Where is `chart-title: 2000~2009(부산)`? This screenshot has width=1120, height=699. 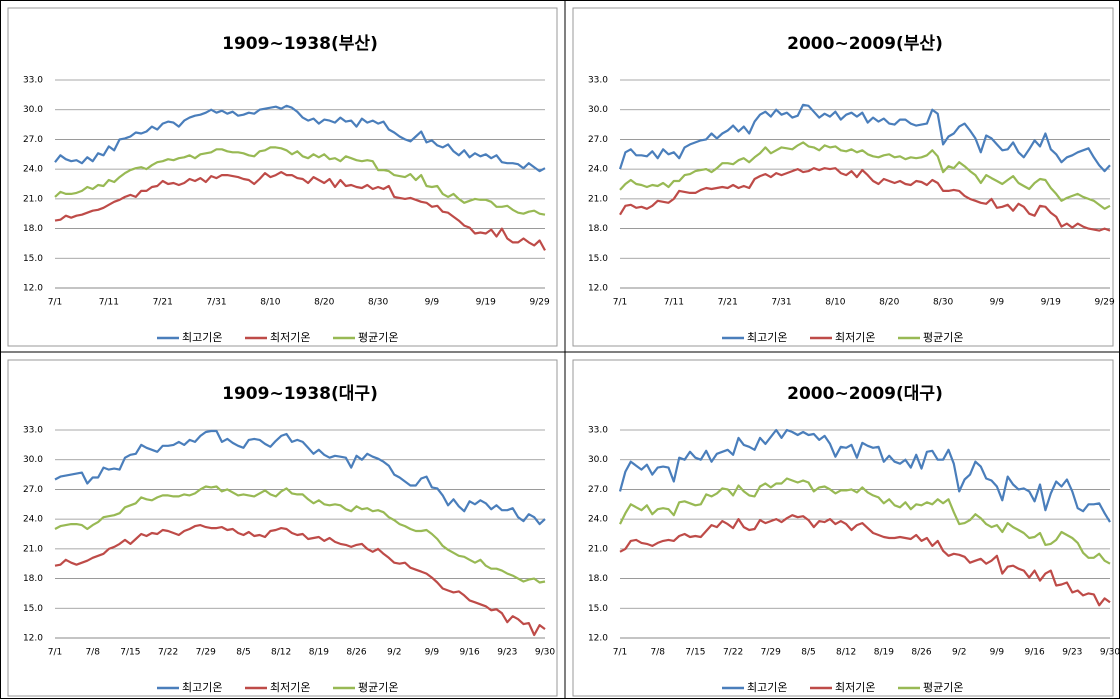 chart-title: 2000~2009(부산) is located at coordinates (865, 44).